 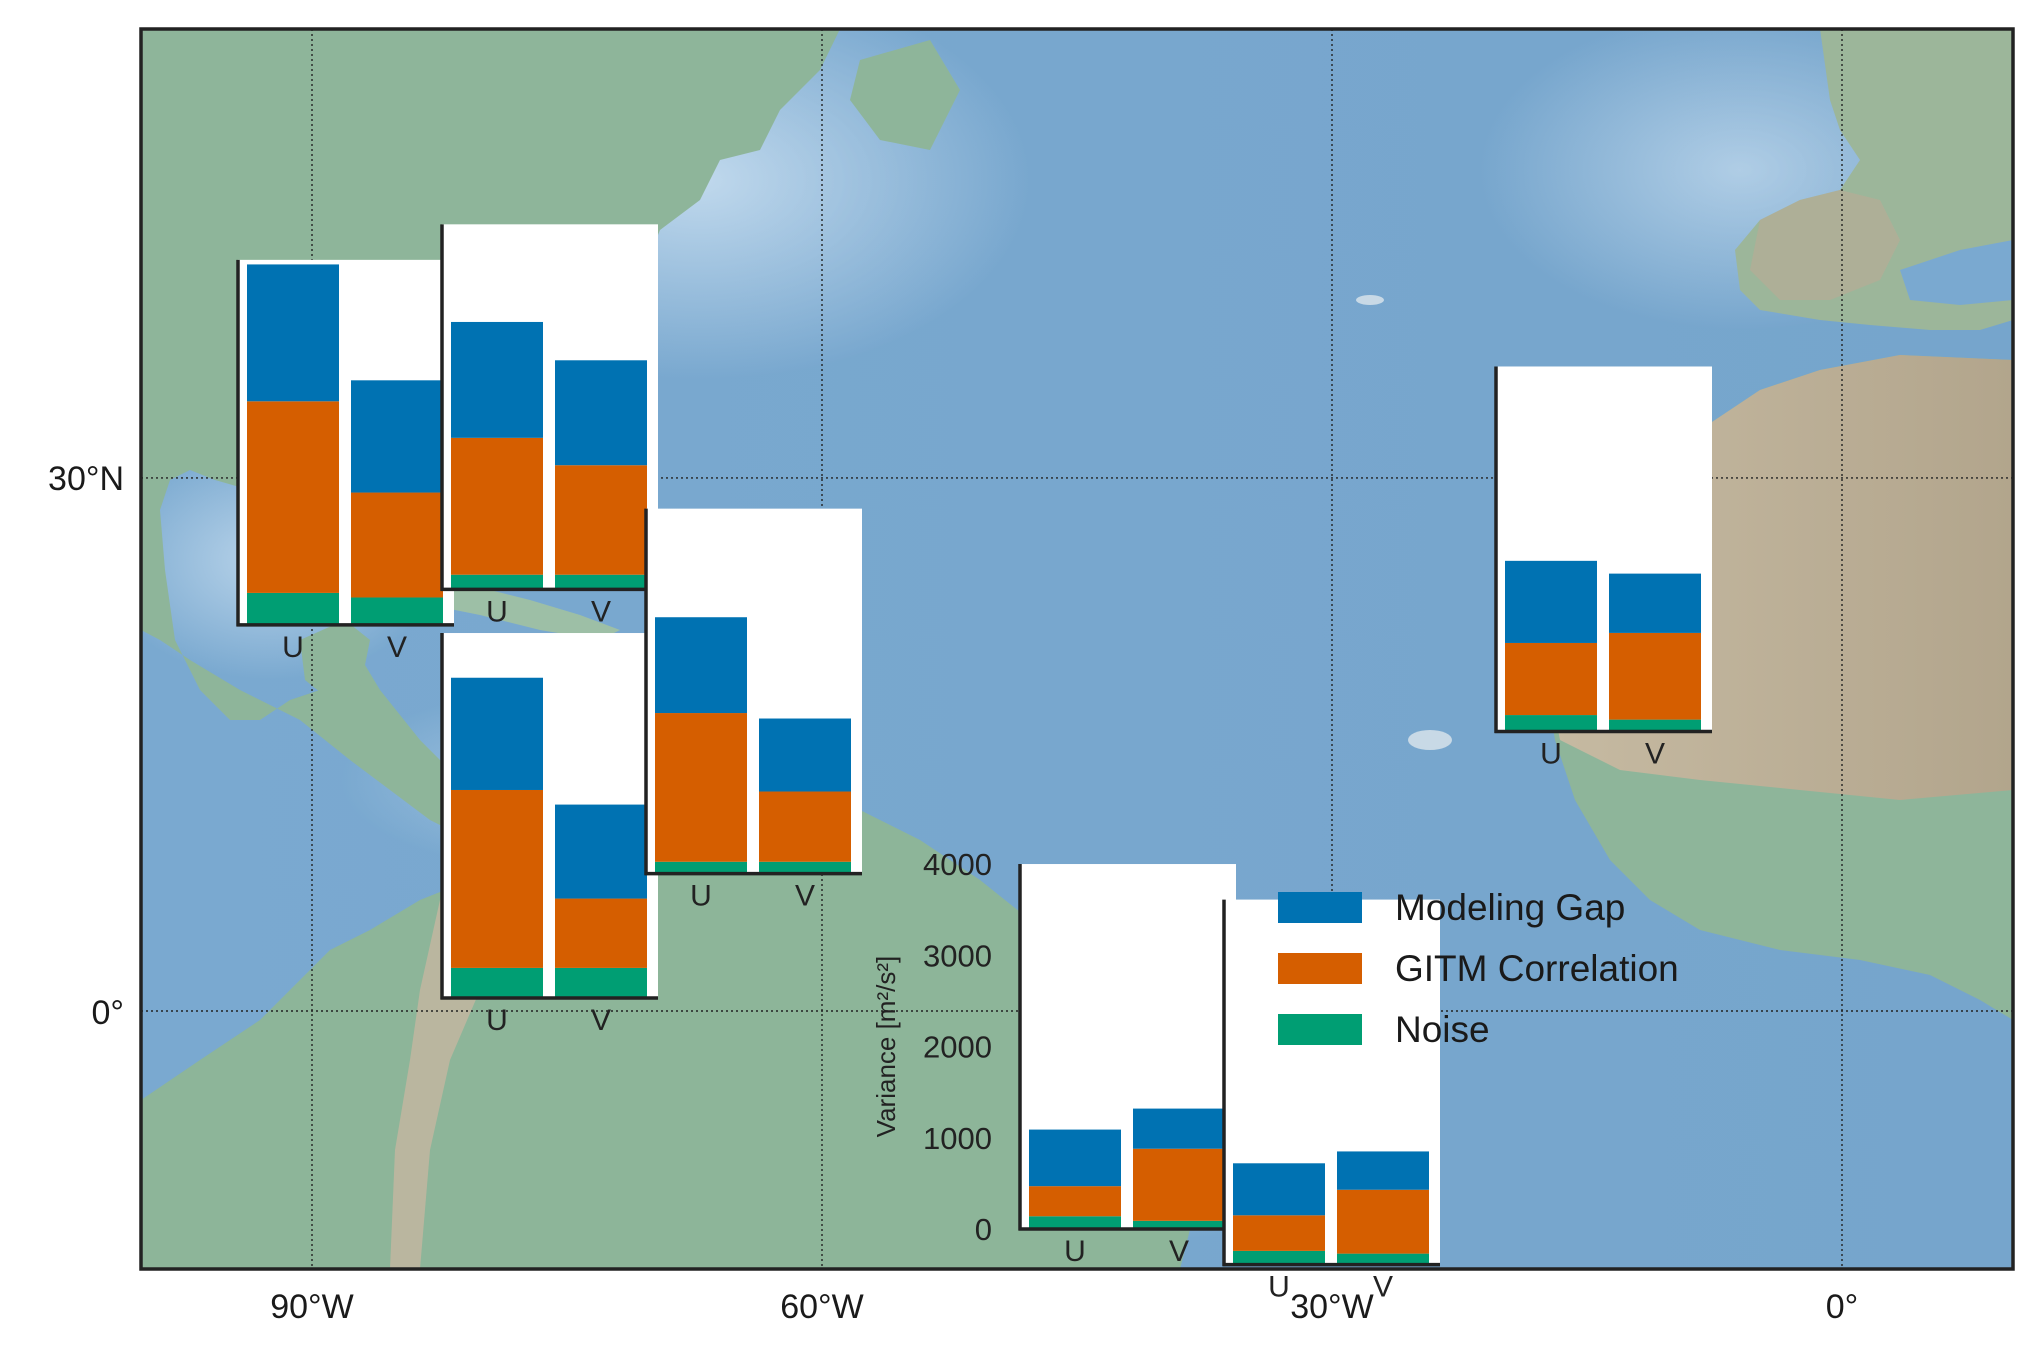 What do you see at coordinates (1320, 907) in the screenshot?
I see `legend-swatch-modeling-gap` at bounding box center [1320, 907].